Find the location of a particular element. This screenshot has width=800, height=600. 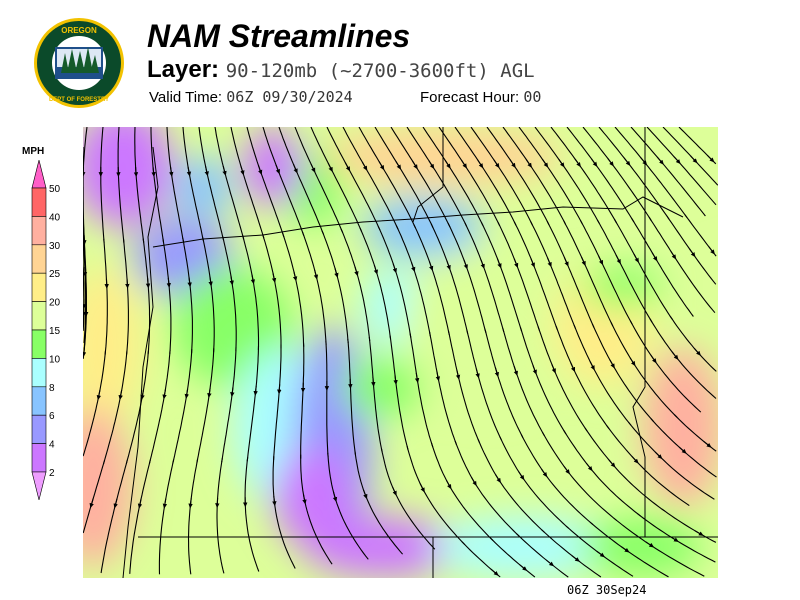

layer-info: Layer: 90-120mb (~2700-3600ft) AGL is located at coordinates (341, 70).